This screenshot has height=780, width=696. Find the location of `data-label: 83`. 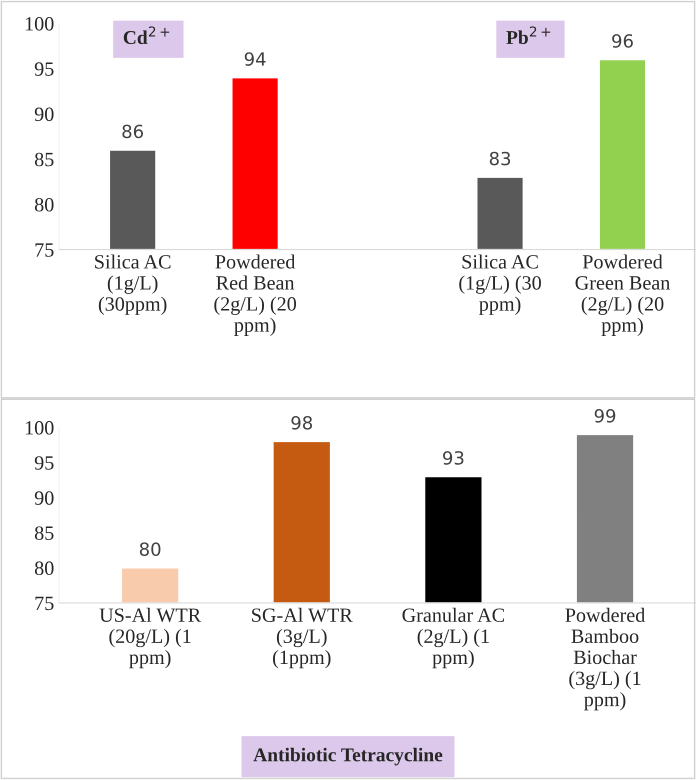

data-label: 83 is located at coordinates (500, 159).